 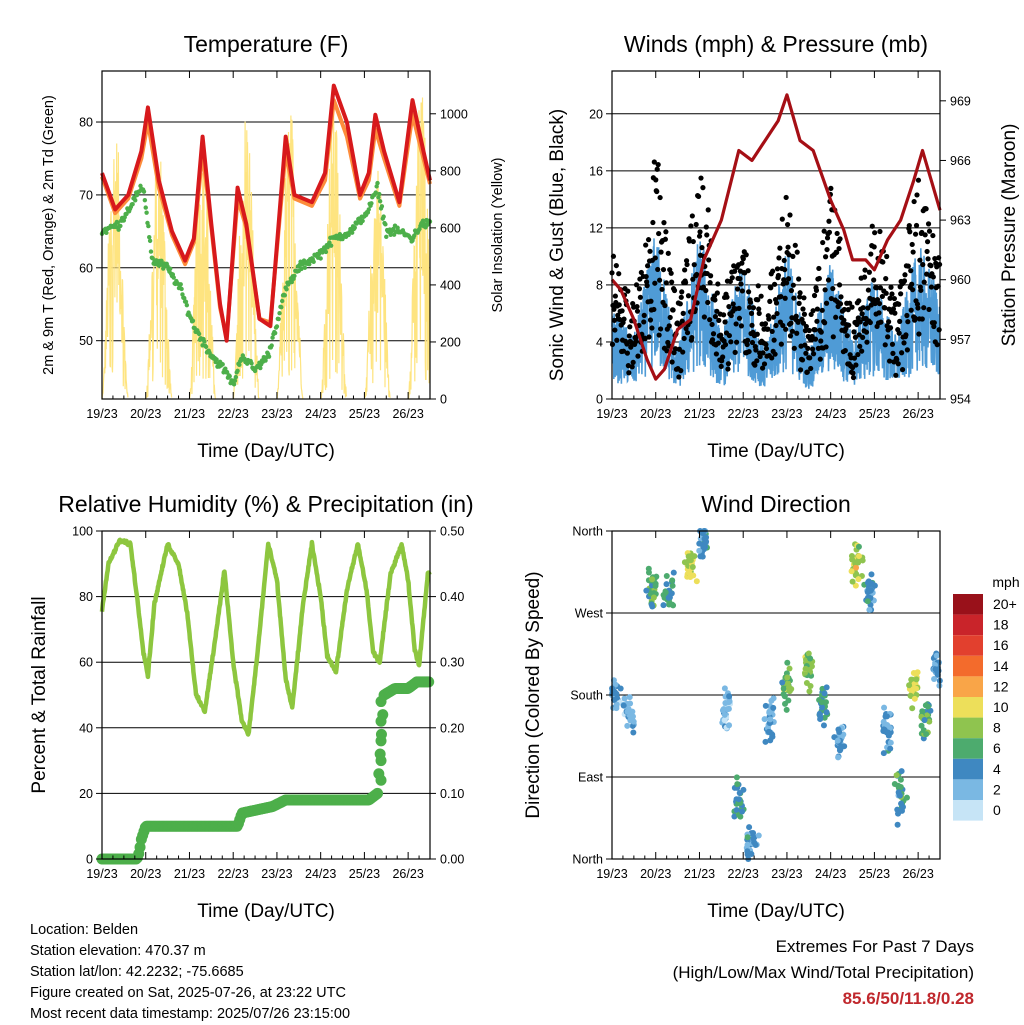 What do you see at coordinates (450, 285) in the screenshot?
I see `y-right-tick-label: 400` at bounding box center [450, 285].